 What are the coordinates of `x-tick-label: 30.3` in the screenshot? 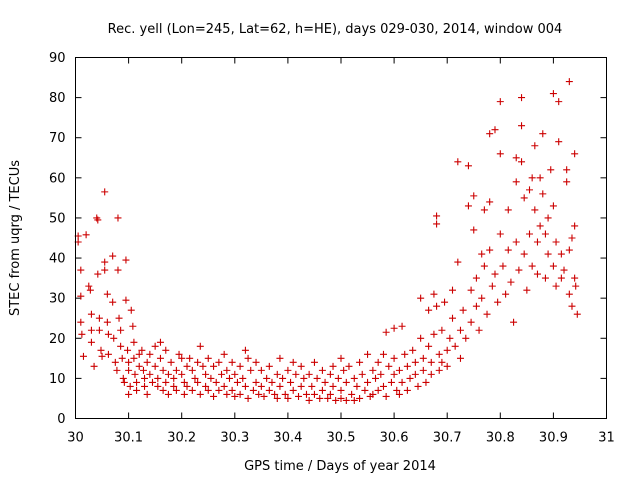 It's located at (234, 438).